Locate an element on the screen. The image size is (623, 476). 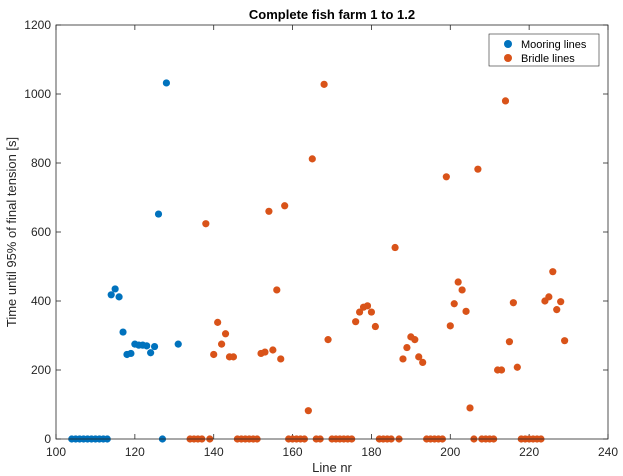
y-axis-label: Time until 95% of final tension [s] is located at coordinates (11, 232).